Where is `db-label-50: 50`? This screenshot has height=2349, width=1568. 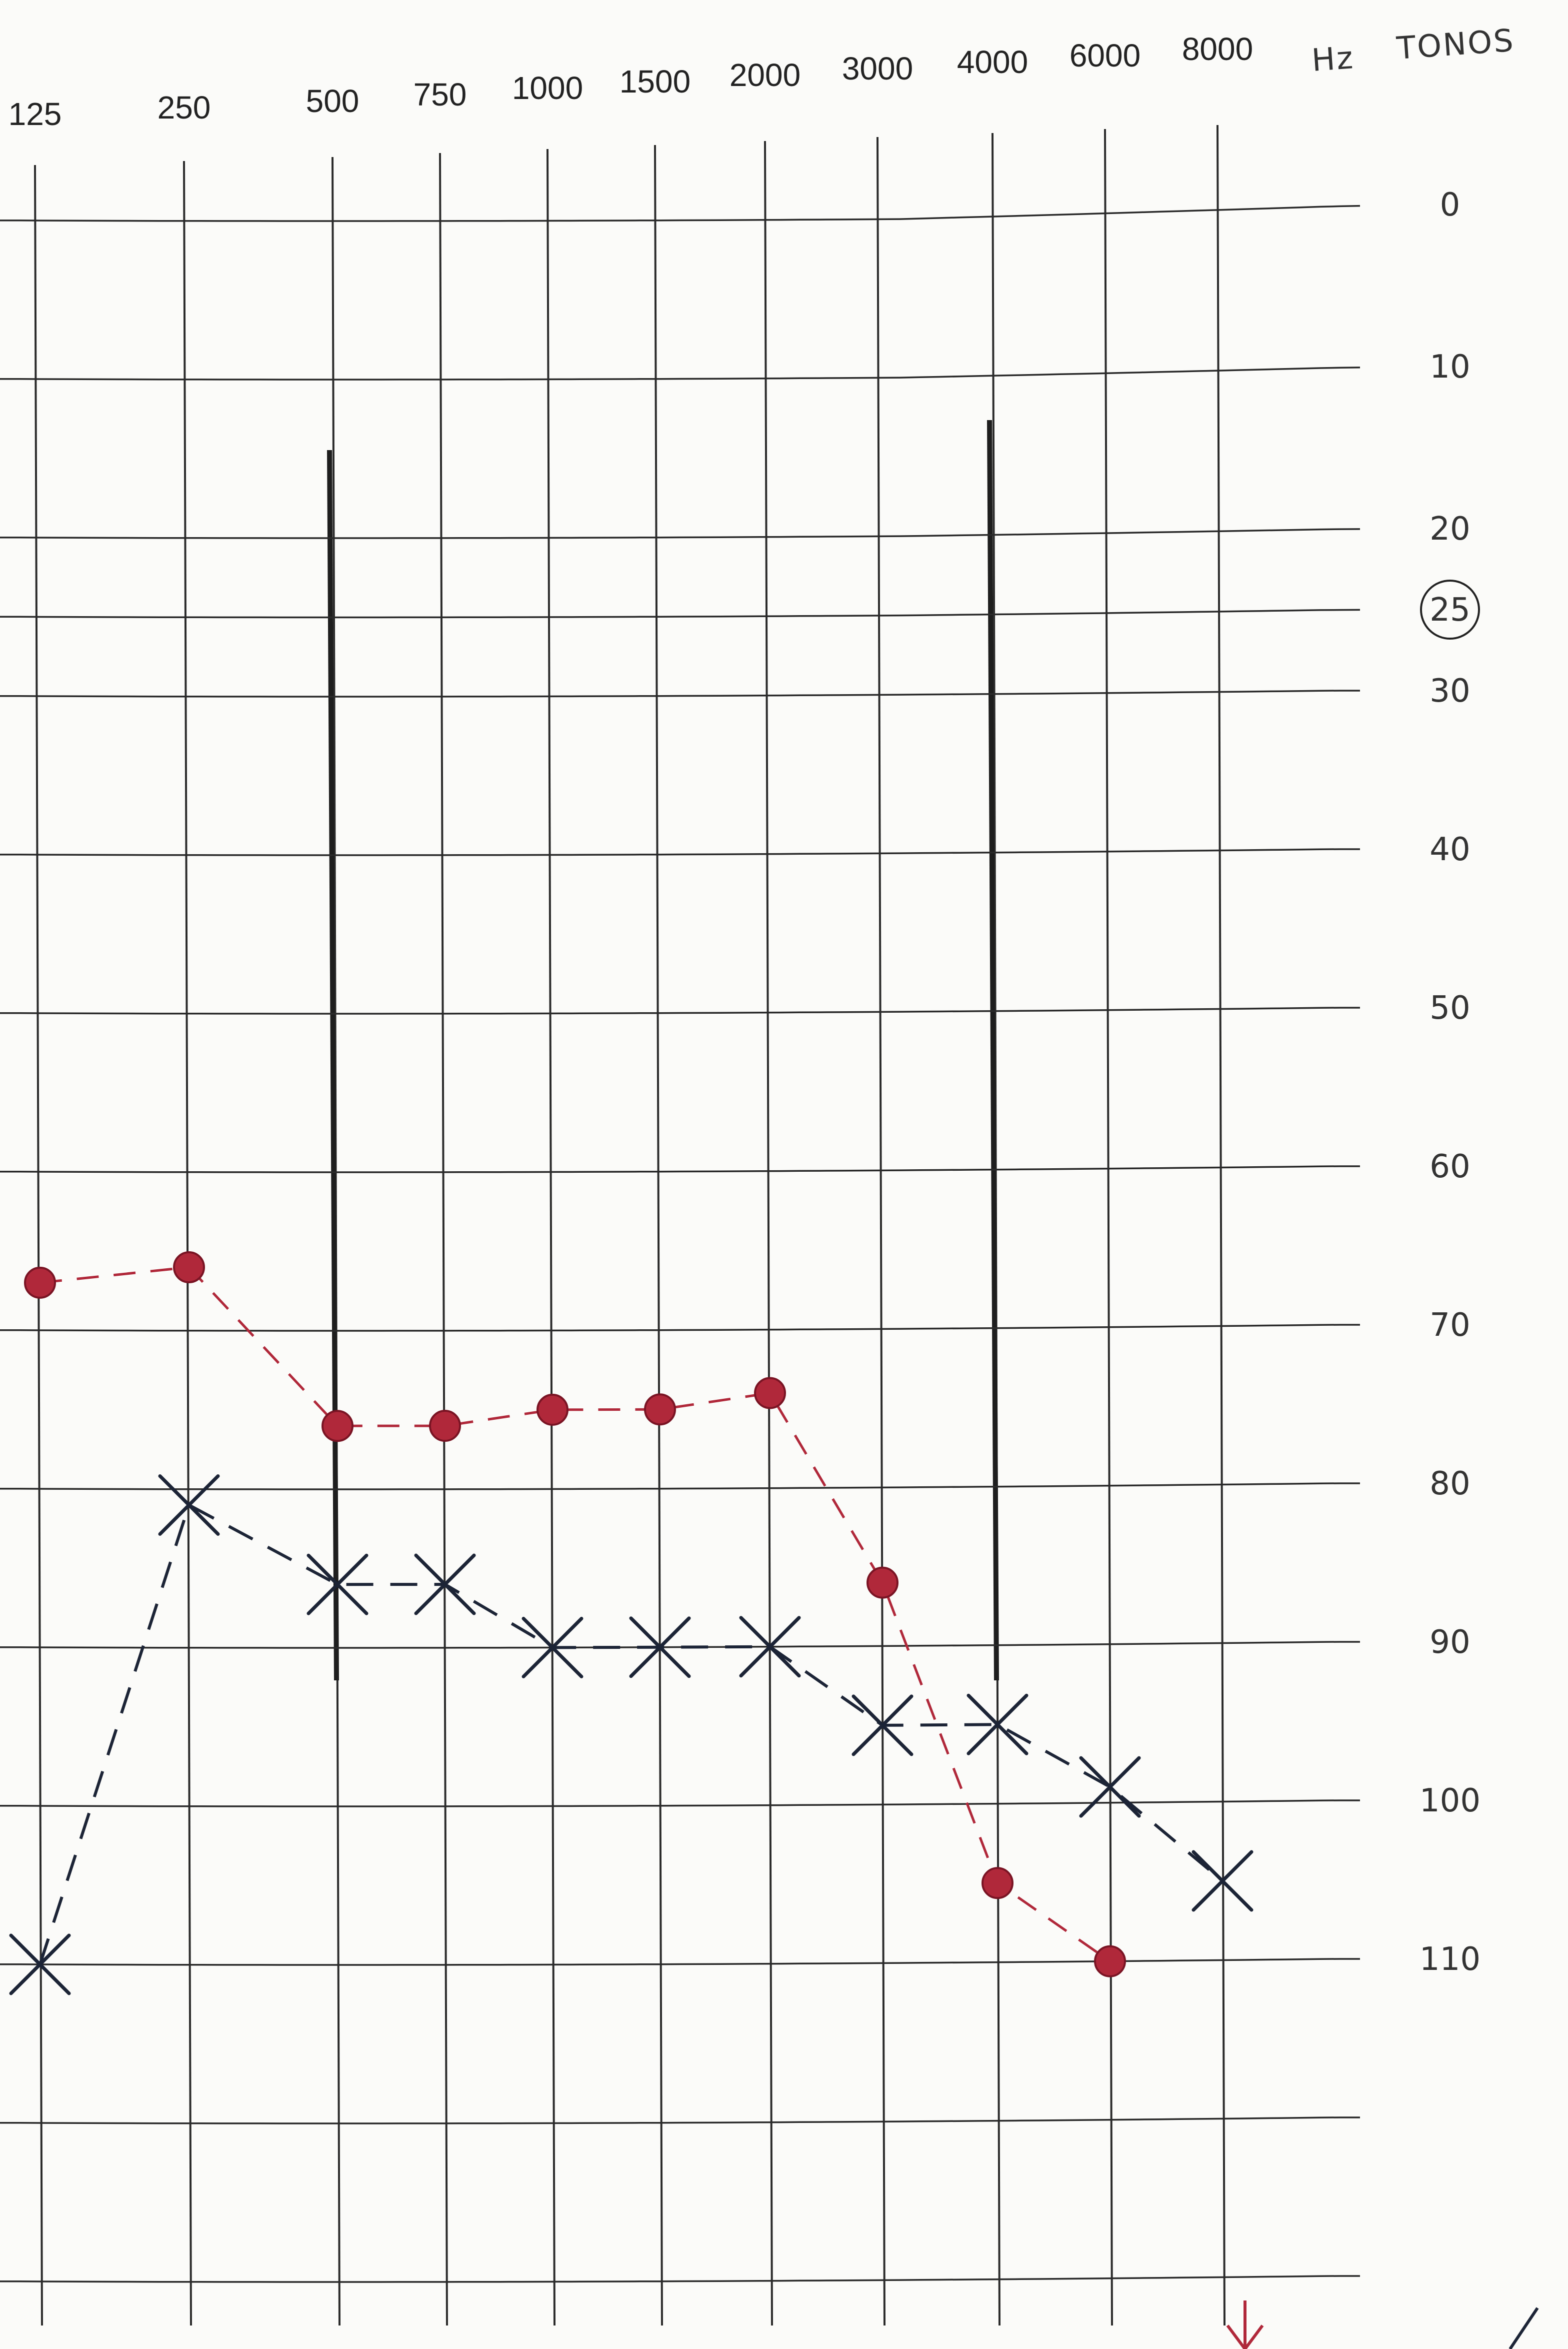
db-label-50: 50 is located at coordinates (1450, 1008).